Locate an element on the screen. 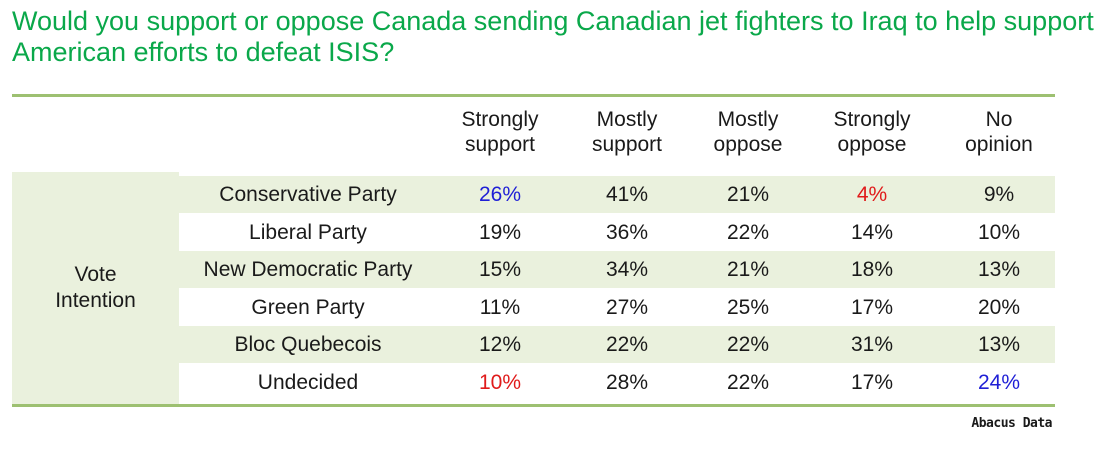  row-label: Green Party is located at coordinates (308, 307).